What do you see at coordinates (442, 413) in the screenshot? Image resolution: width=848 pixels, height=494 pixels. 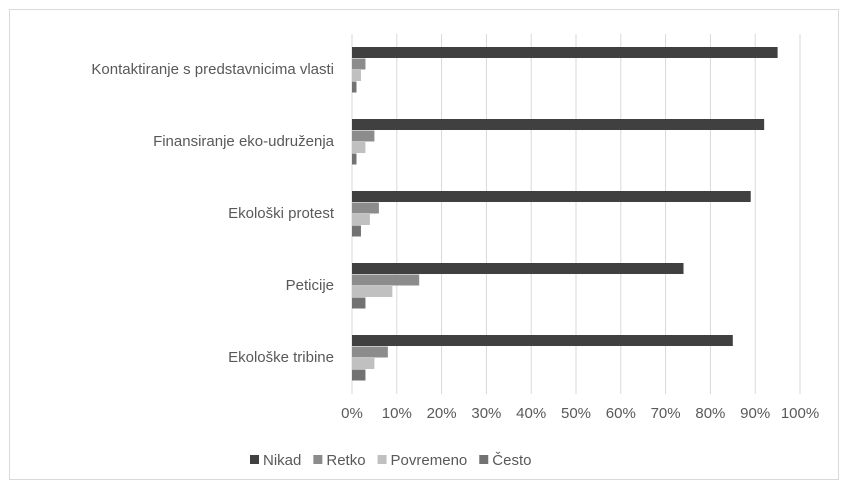 I see `x-tick-label: 20%` at bounding box center [442, 413].